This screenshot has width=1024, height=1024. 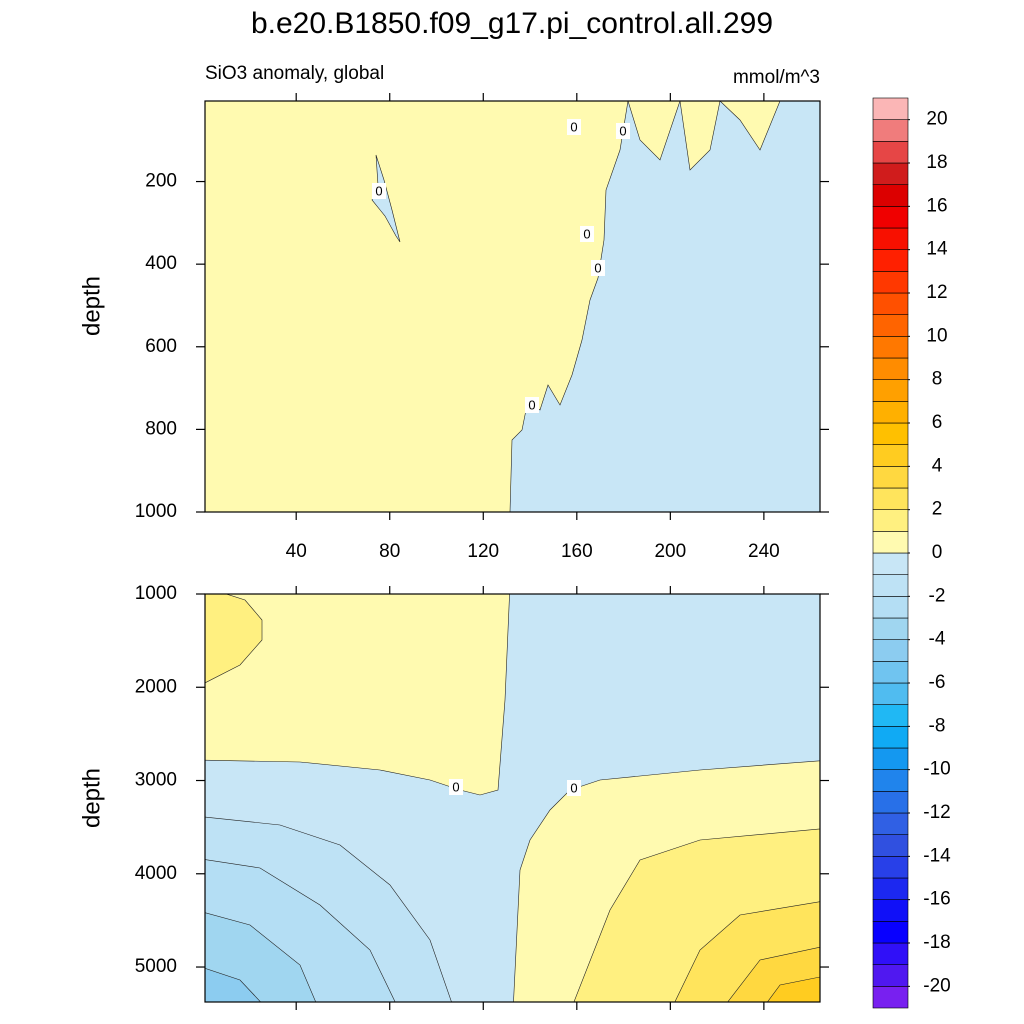 What do you see at coordinates (670, 551) in the screenshot?
I see `x-tick-label: 200` at bounding box center [670, 551].